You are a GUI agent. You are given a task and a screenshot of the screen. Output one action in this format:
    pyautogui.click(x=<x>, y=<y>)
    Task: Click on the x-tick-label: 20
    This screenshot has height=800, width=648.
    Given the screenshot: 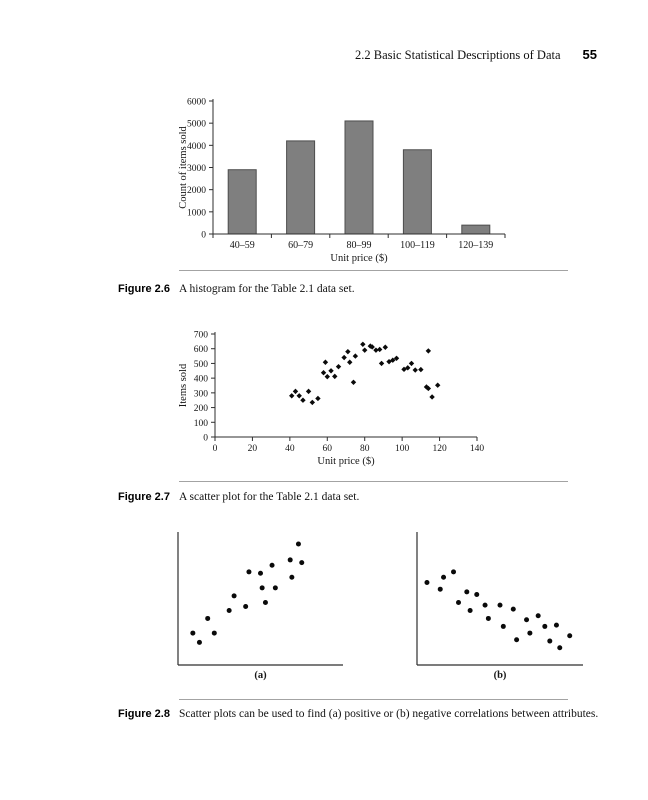 What is the action you would take?
    pyautogui.click(x=253, y=449)
    